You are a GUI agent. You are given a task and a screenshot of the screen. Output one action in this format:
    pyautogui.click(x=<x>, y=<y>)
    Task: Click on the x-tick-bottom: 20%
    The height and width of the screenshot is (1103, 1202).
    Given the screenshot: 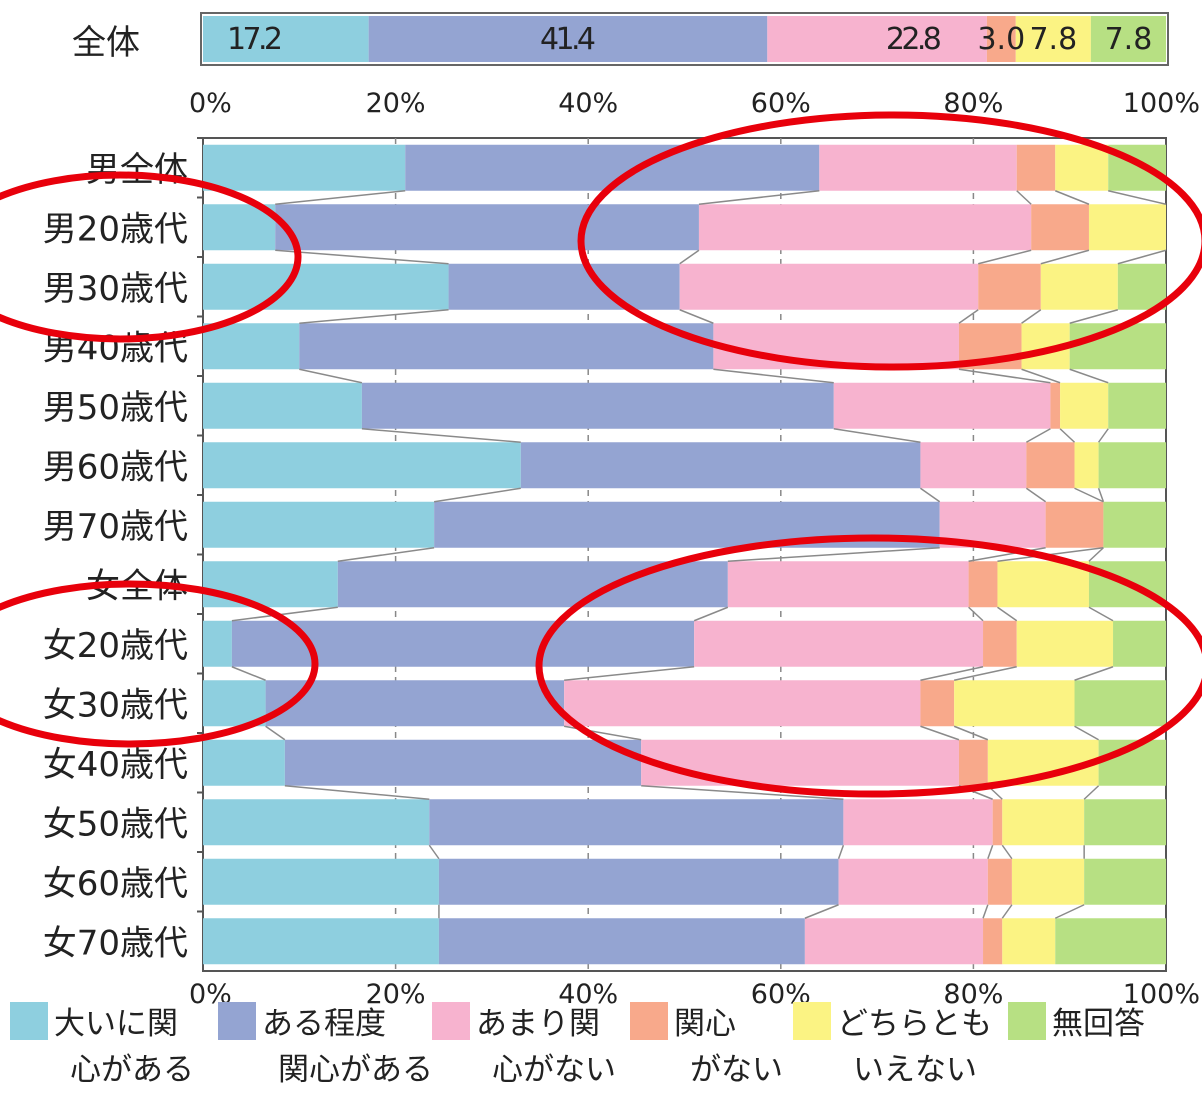 What is the action you would take?
    pyautogui.click(x=396, y=994)
    